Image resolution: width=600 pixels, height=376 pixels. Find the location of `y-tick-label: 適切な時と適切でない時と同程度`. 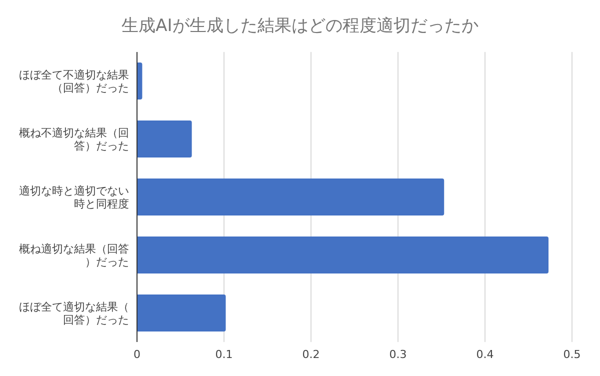

y-tick-label: 適切な時と適切でない時と同程度 is located at coordinates (74, 197).